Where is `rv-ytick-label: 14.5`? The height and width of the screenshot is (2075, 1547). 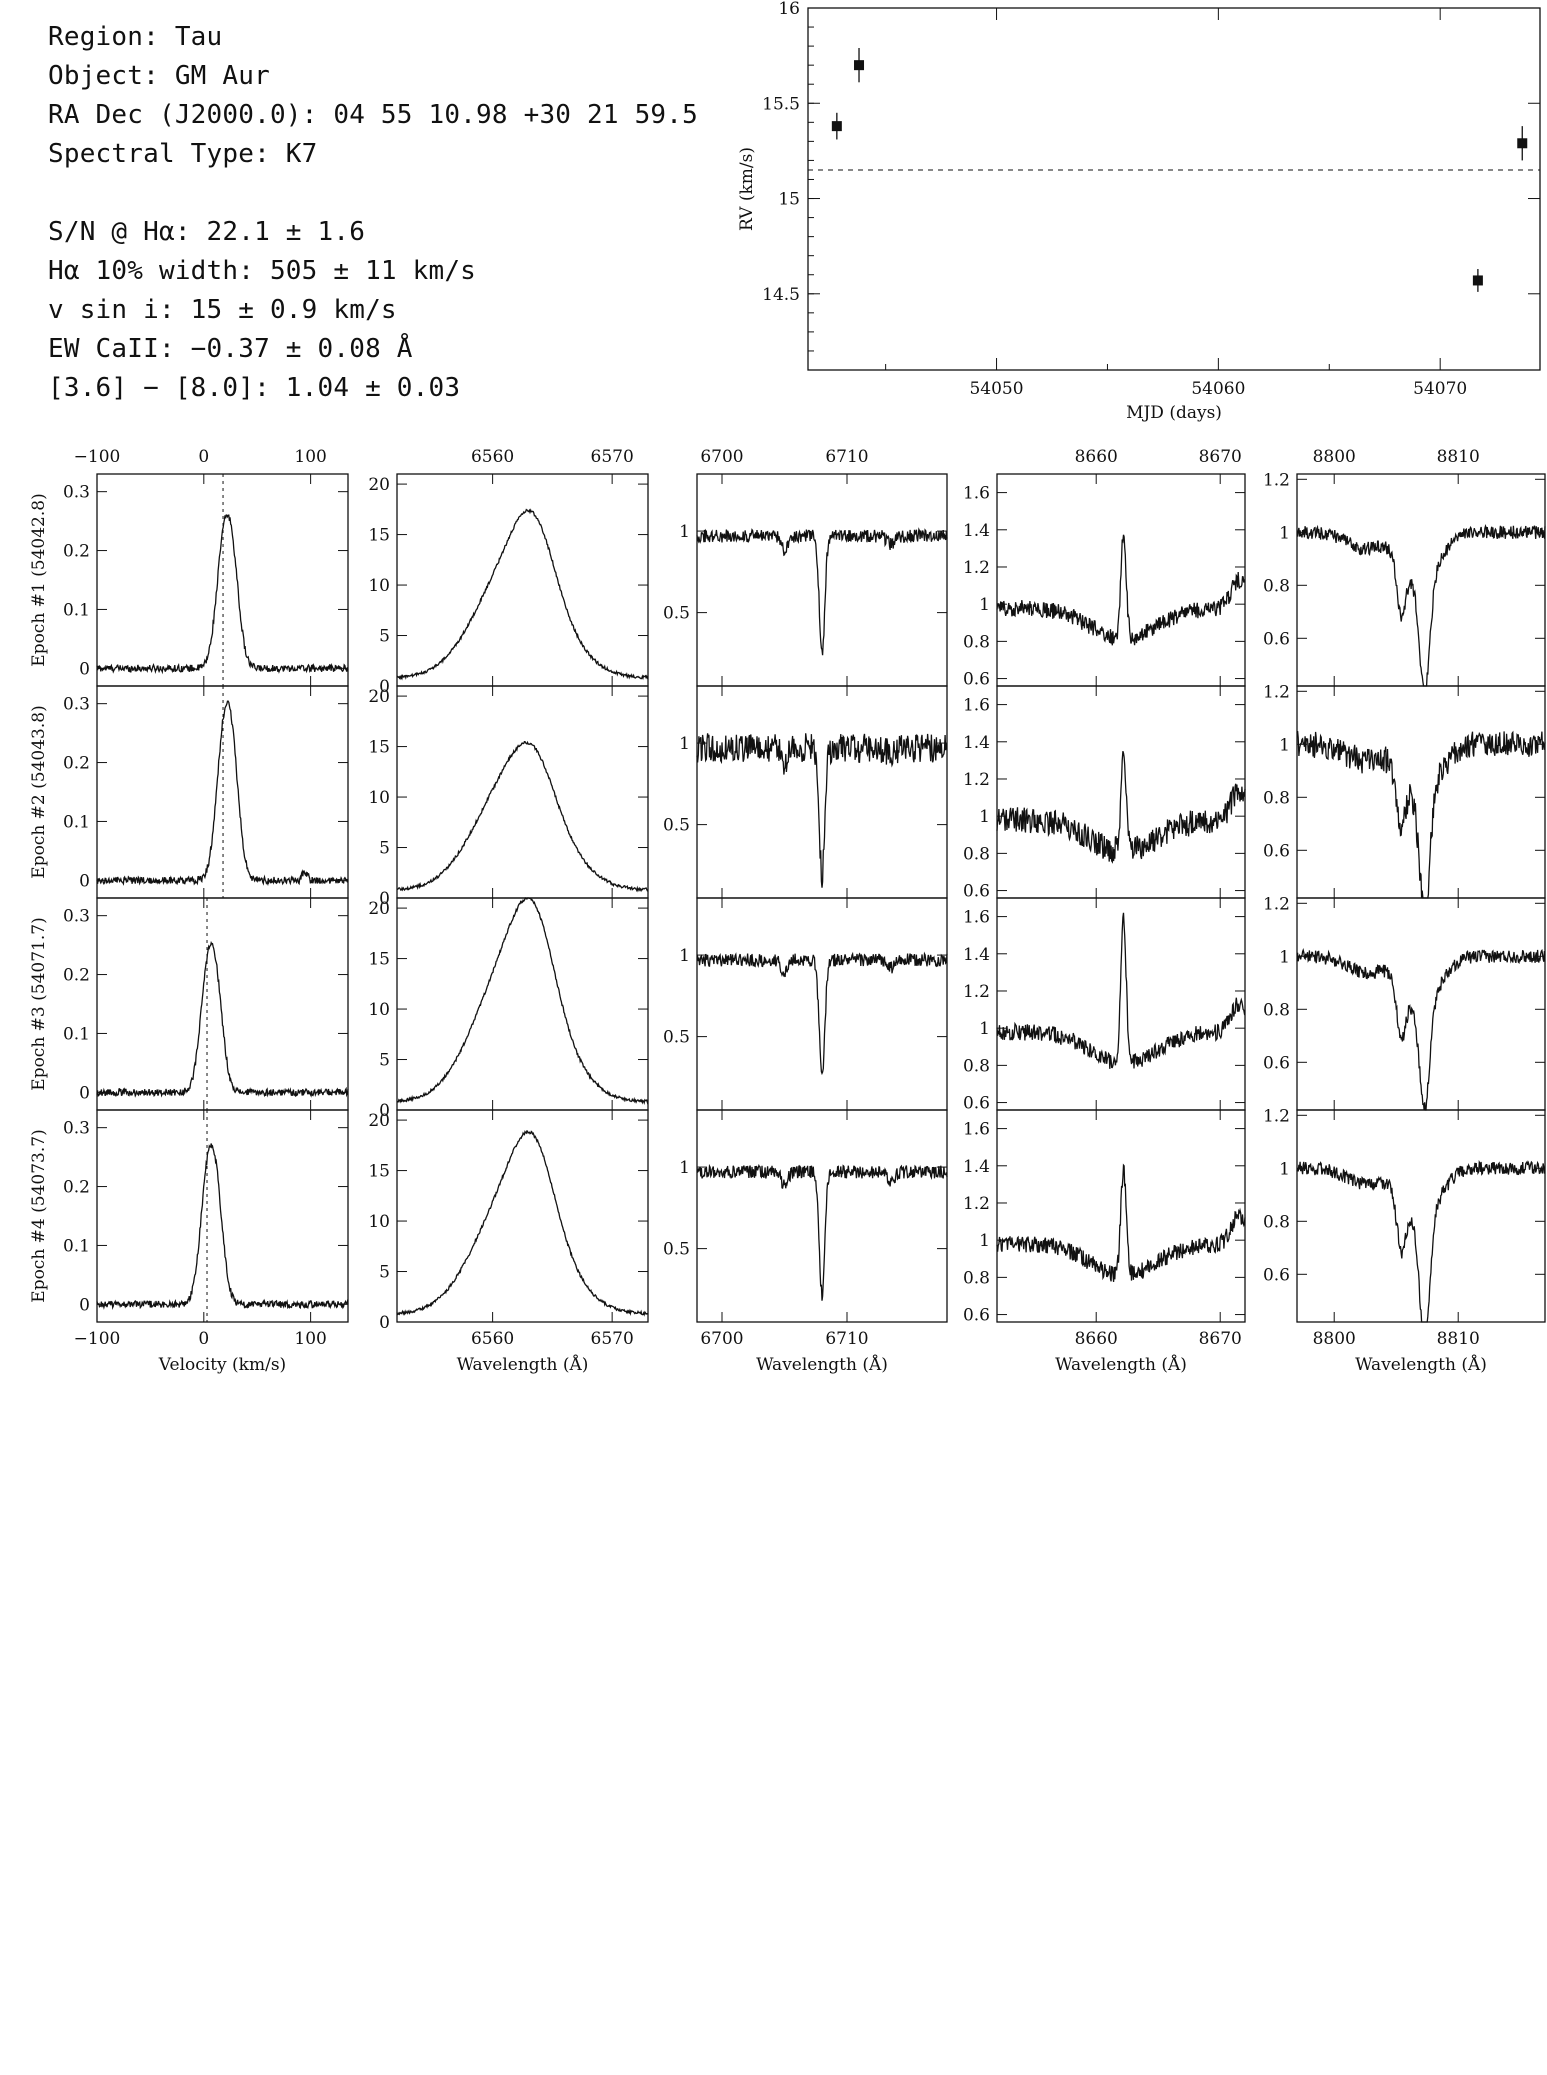 rv-ytick-label: 14.5 is located at coordinates (781, 295).